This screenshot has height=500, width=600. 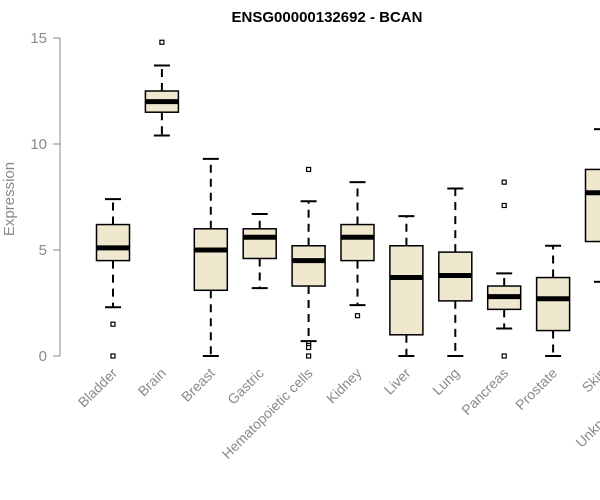 What do you see at coordinates (484, 391) in the screenshot?
I see `x-tick-label: Pancreas` at bounding box center [484, 391].